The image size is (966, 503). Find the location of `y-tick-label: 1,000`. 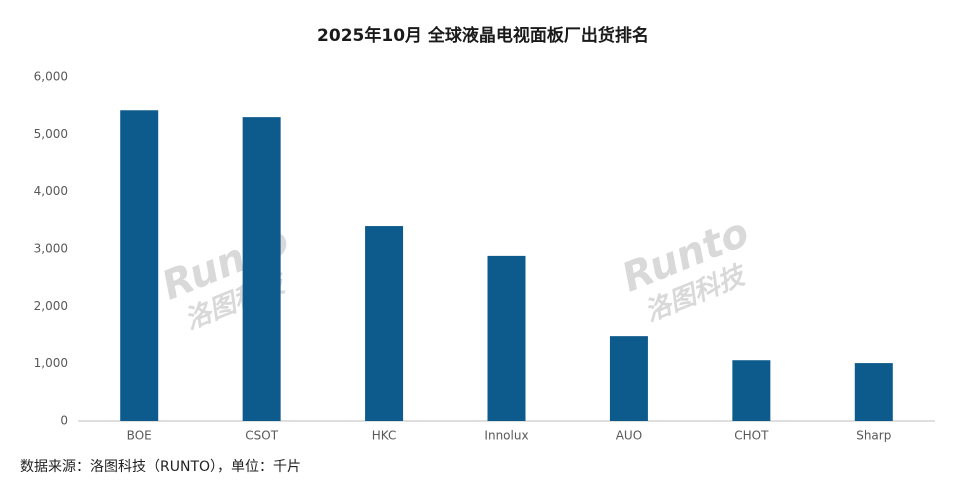

y-tick-label: 1,000 is located at coordinates (51, 363).